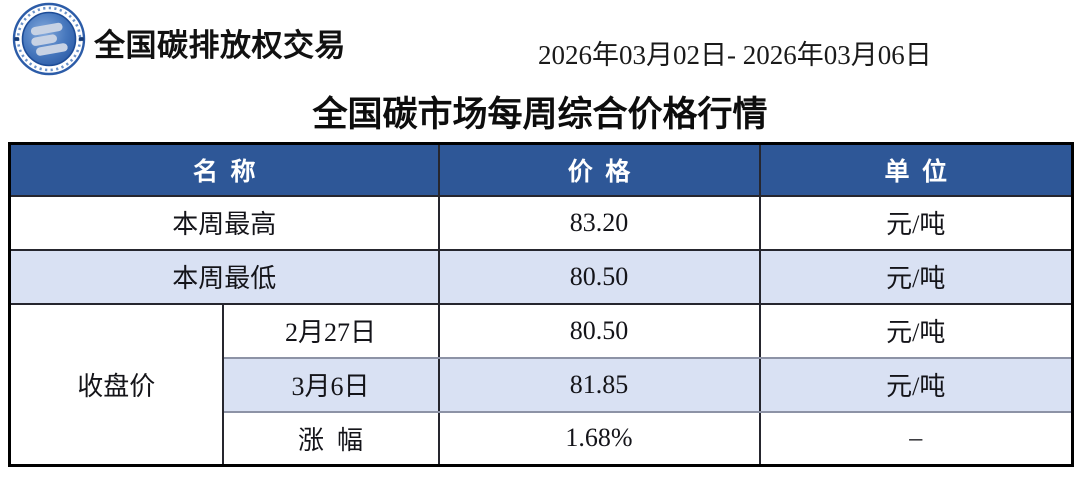  What do you see at coordinates (540, 114) in the screenshot?
I see `page-title: 全国碳市场每周综合价格行情` at bounding box center [540, 114].